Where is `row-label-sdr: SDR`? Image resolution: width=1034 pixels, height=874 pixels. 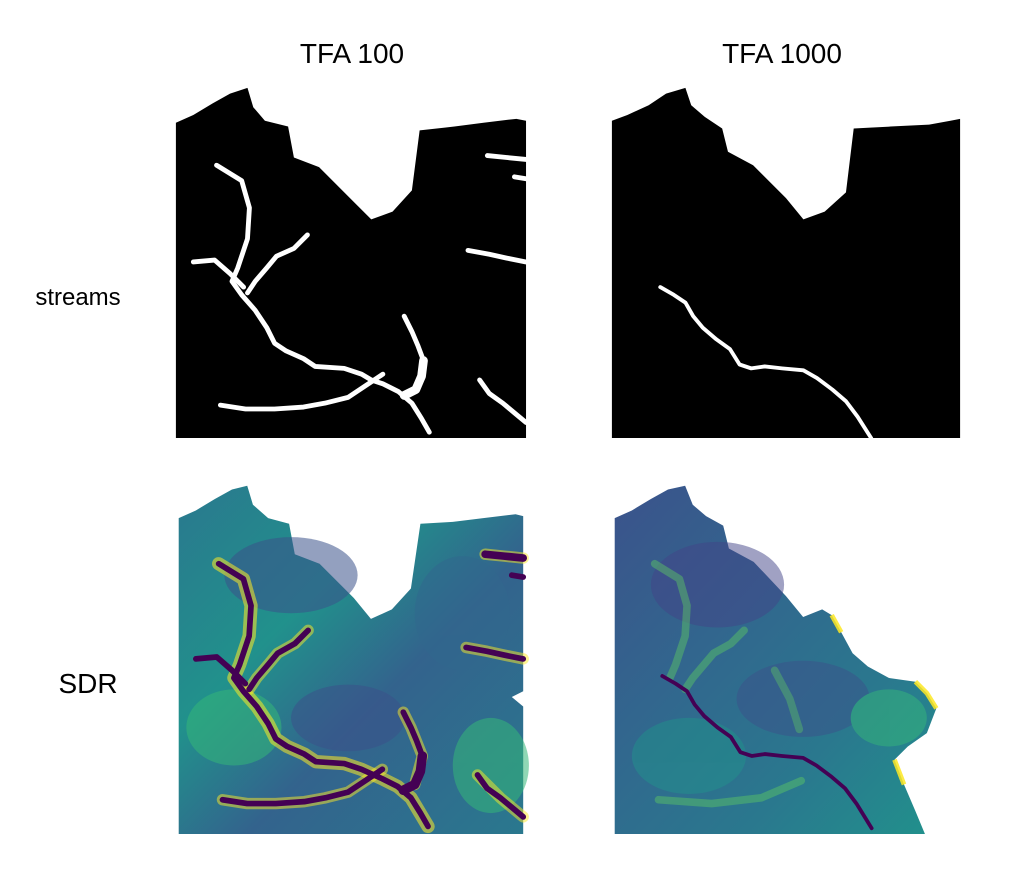
row-label-sdr: SDR is located at coordinates (88, 683).